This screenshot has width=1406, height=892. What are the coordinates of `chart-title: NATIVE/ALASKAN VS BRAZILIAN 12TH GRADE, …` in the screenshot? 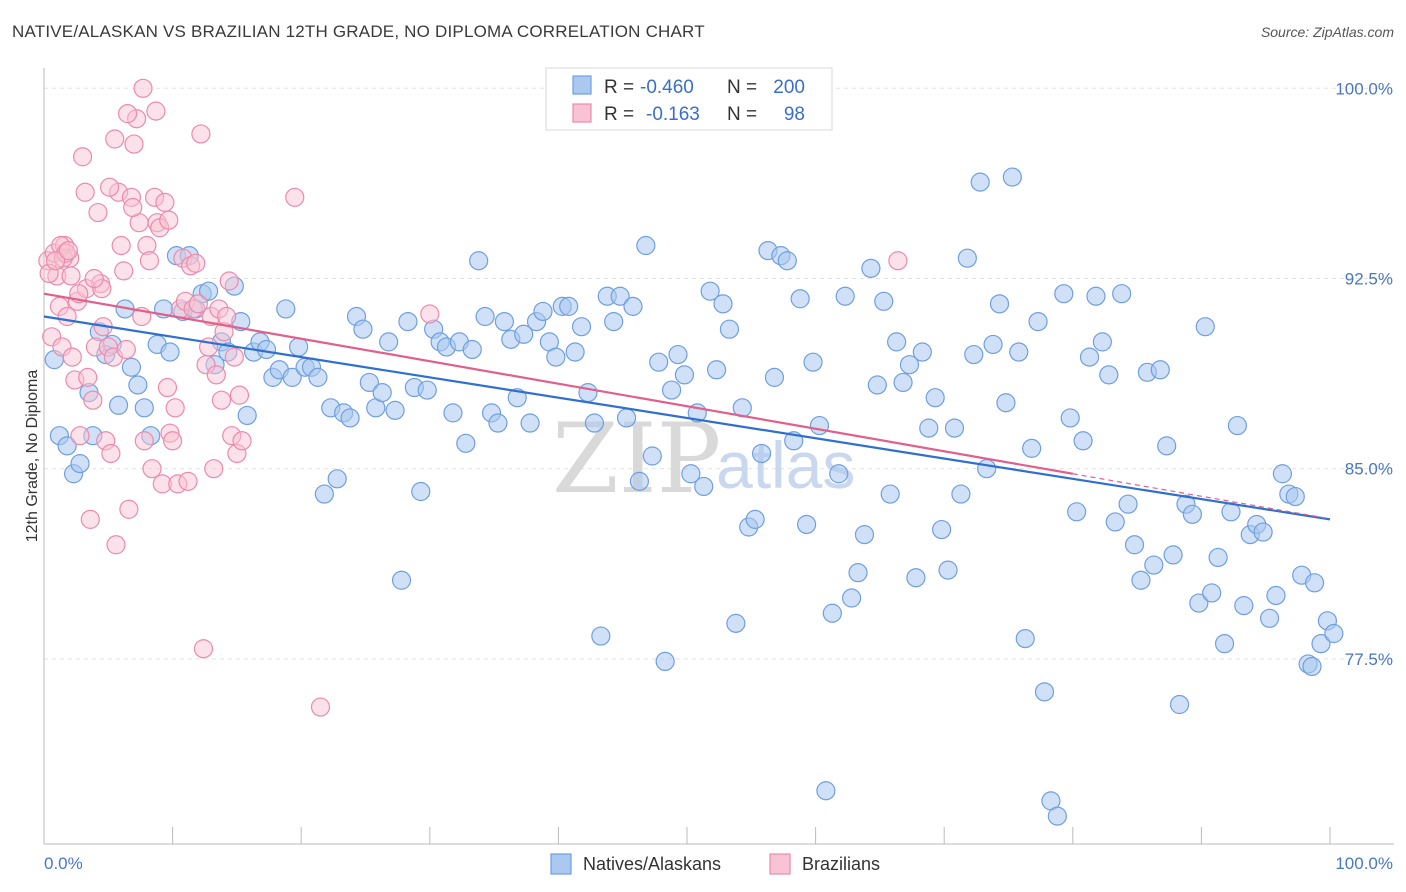 It's located at (358, 31).